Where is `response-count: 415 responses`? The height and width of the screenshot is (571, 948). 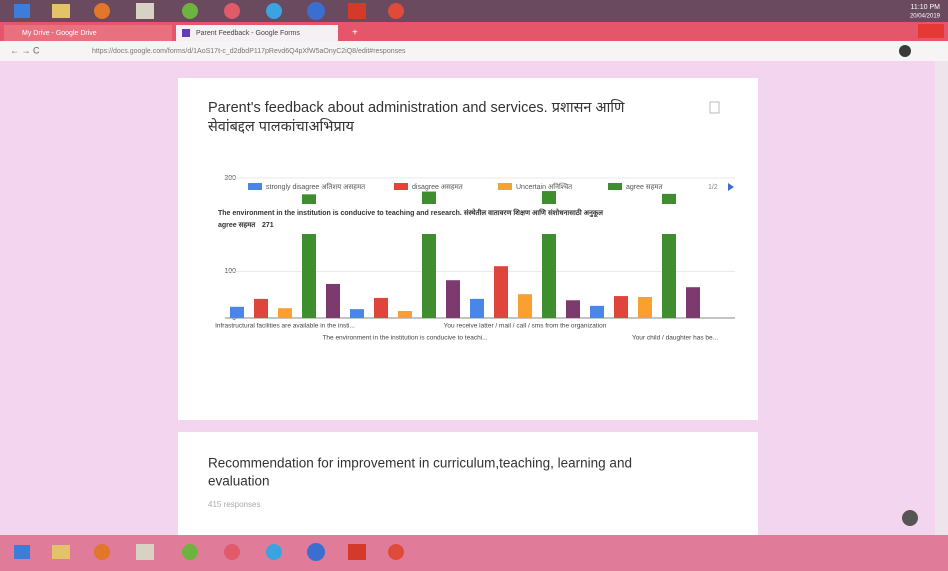 response-count: 415 responses is located at coordinates (234, 504).